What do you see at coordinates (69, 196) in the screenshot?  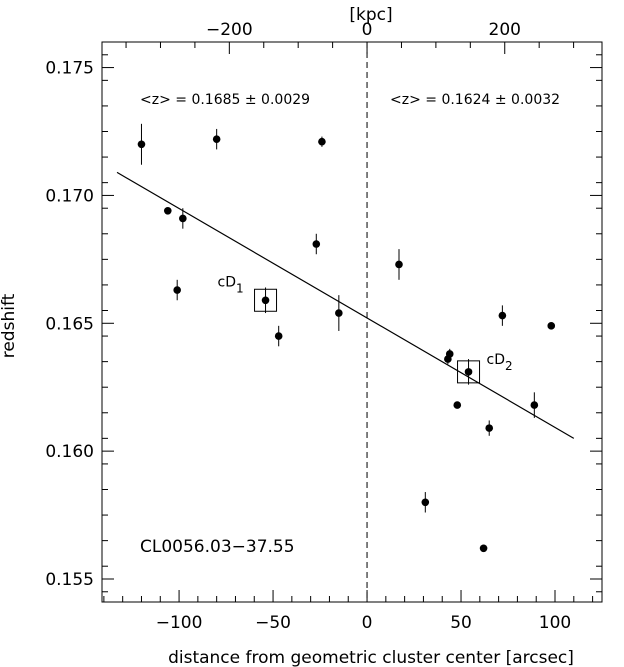 I see `y-tick-label: 0.170` at bounding box center [69, 196].